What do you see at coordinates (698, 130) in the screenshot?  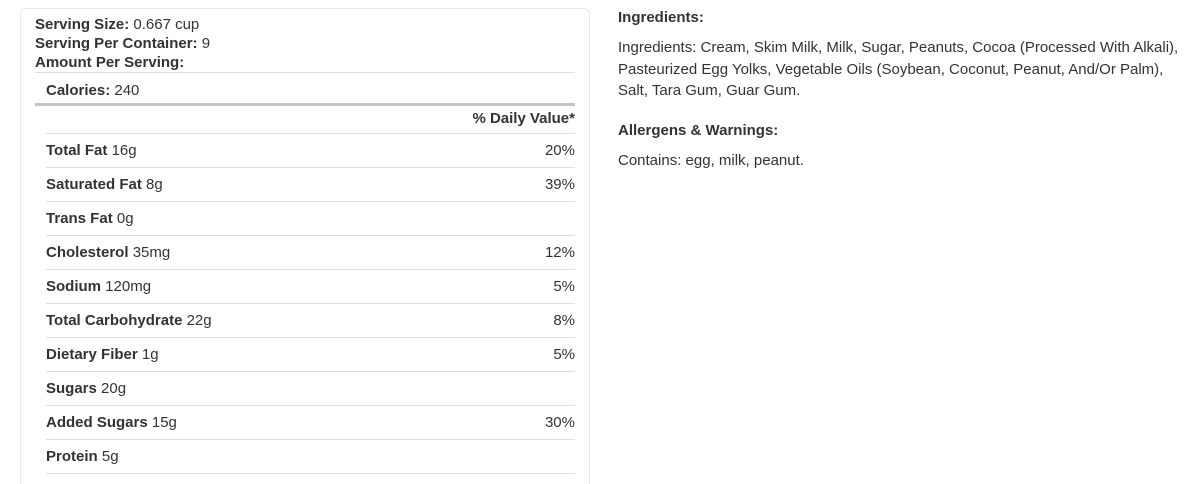 I see `allergens-heading: Allergens & Warnings:` at bounding box center [698, 130].